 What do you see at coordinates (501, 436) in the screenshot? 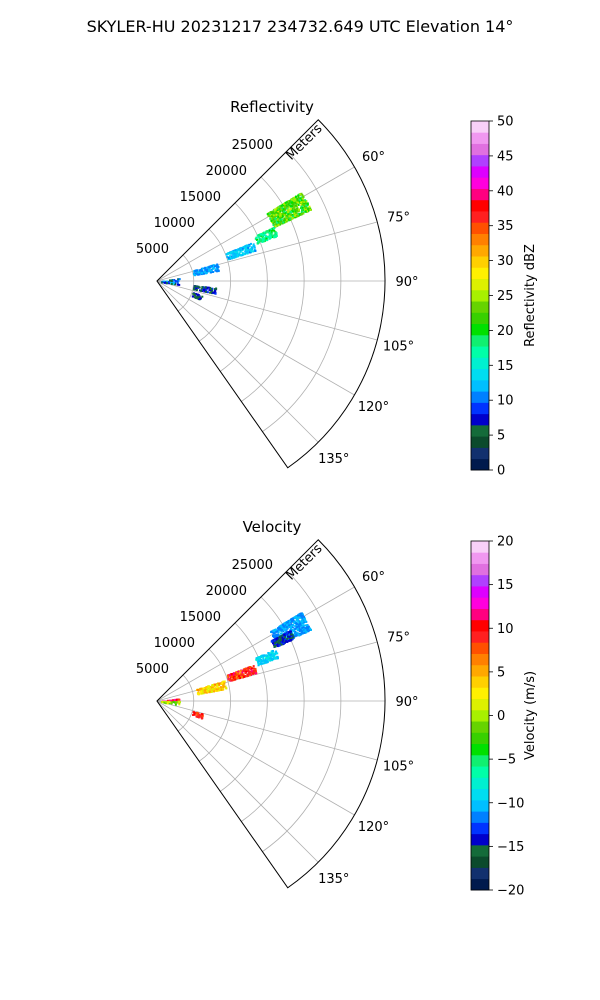
I see `colorbar-tick-label: 5` at bounding box center [501, 436].